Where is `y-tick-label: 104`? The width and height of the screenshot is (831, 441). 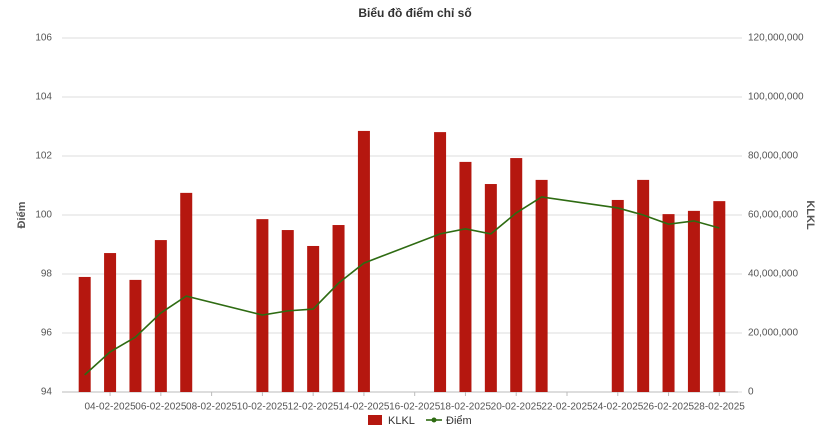
y-tick-label: 104 is located at coordinates (43, 97).